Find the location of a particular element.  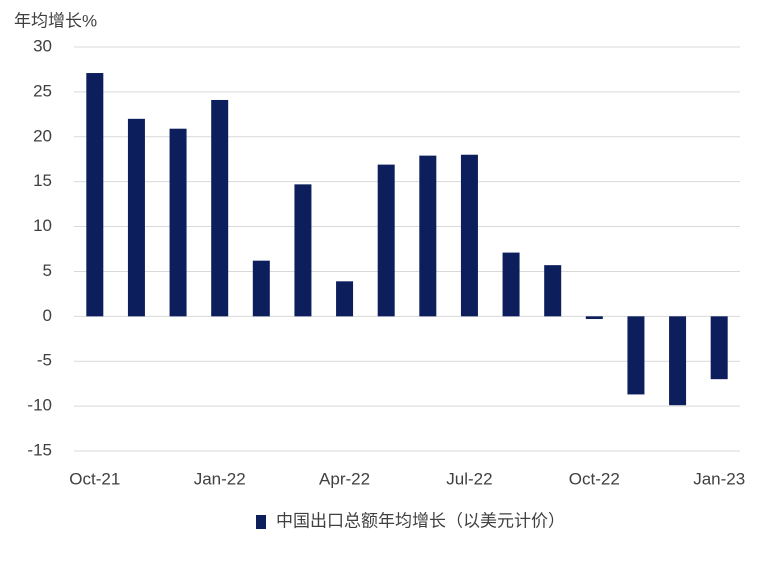

y-tick-label: -5 is located at coordinates (44, 360).